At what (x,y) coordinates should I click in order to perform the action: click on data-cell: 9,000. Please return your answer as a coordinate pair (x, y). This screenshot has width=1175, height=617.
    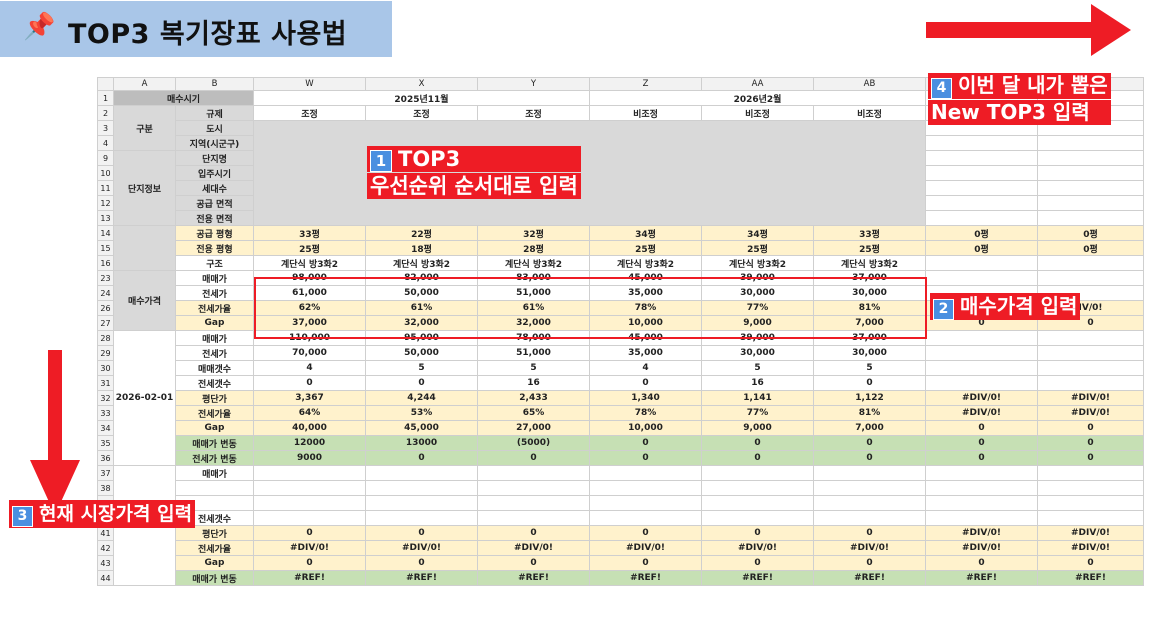
    Looking at the image, I should click on (757, 428).